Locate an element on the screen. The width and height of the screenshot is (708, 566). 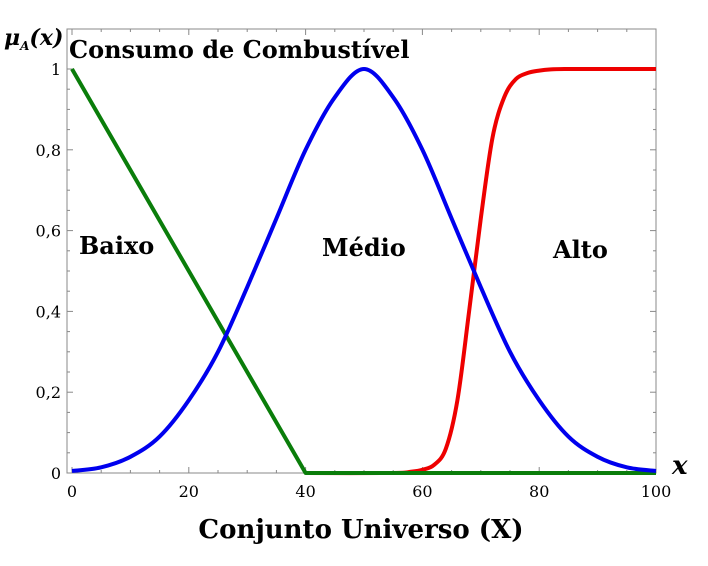
y-axis-label-sub: A is located at coordinates (24, 46).